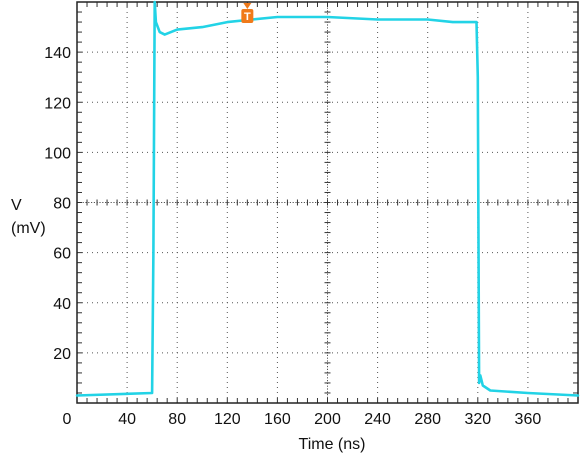 This screenshot has width=580, height=460. What do you see at coordinates (57, 53) in the screenshot?
I see `y-tick-label: 140` at bounding box center [57, 53].